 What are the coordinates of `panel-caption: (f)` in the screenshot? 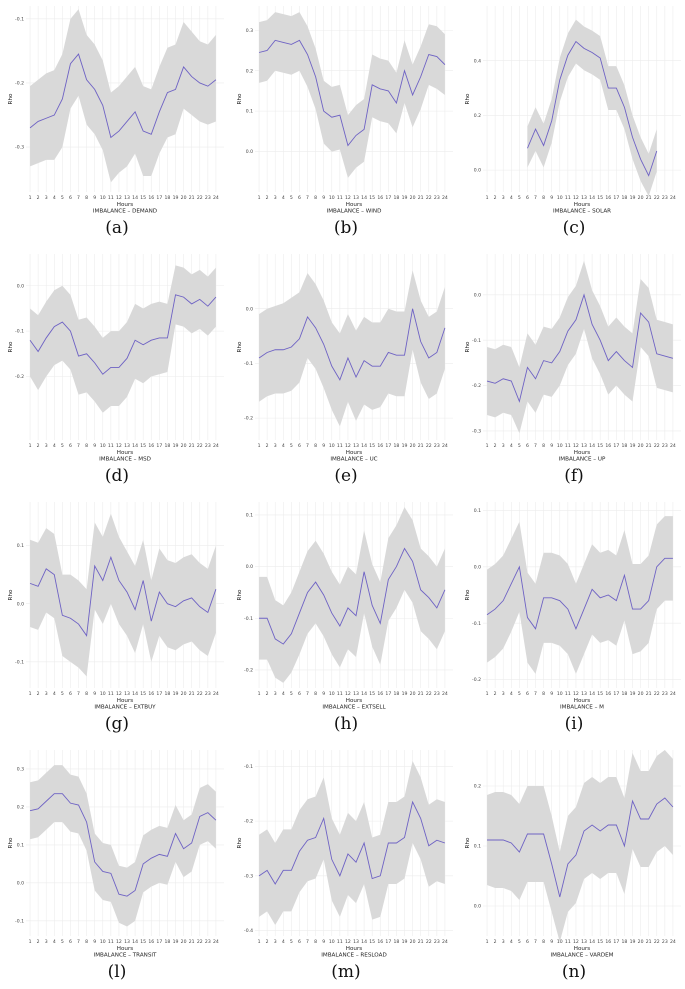 It's located at (574, 476).